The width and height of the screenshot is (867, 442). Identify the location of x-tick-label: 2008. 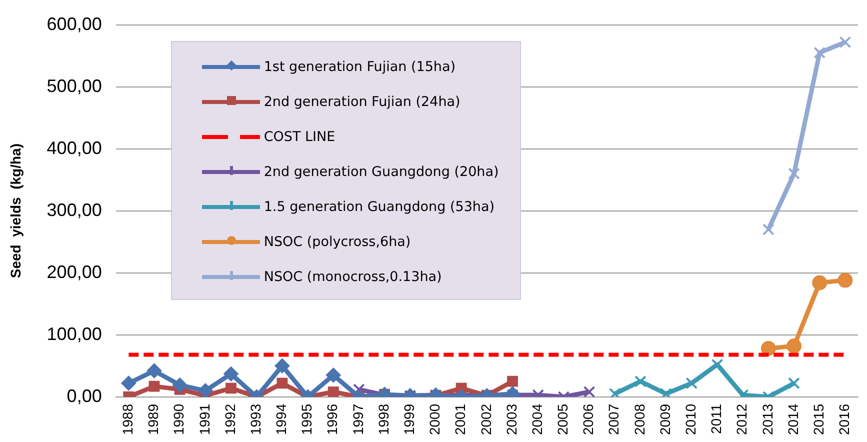
(639, 420).